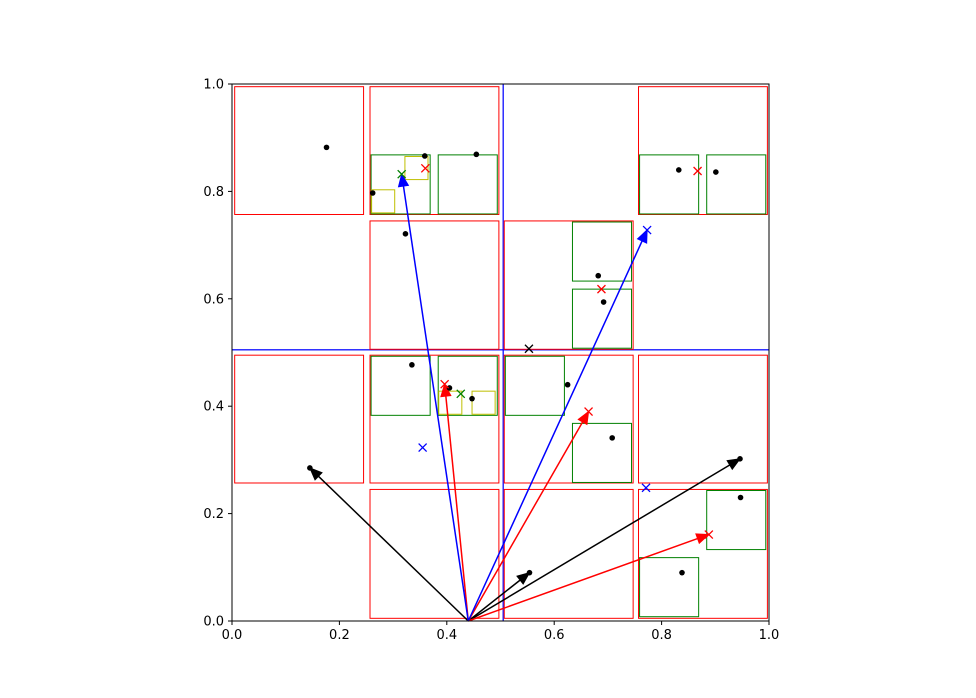 Image resolution: width=976 pixels, height=698 pixels. Describe the element at coordinates (213, 622) in the screenshot. I see `y-tick-label: 0.0` at that location.